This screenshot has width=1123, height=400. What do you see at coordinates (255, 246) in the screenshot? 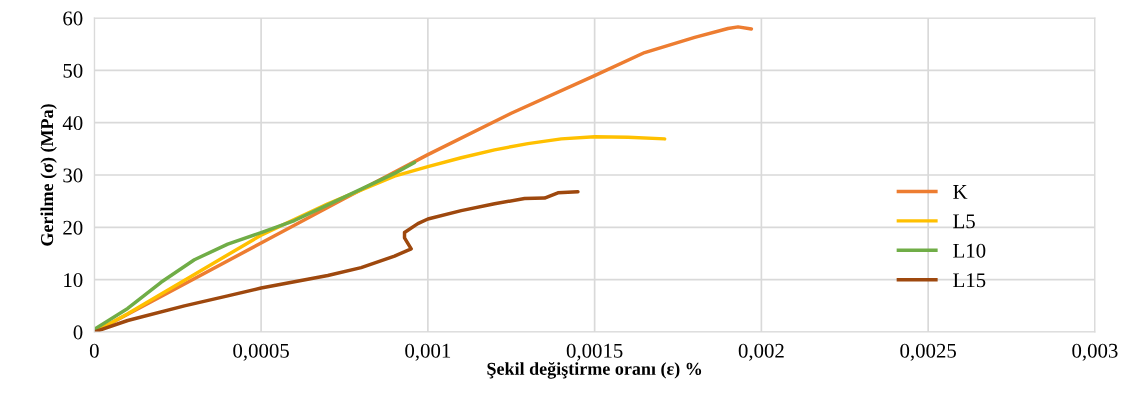
I see `line-series` at bounding box center [255, 246].